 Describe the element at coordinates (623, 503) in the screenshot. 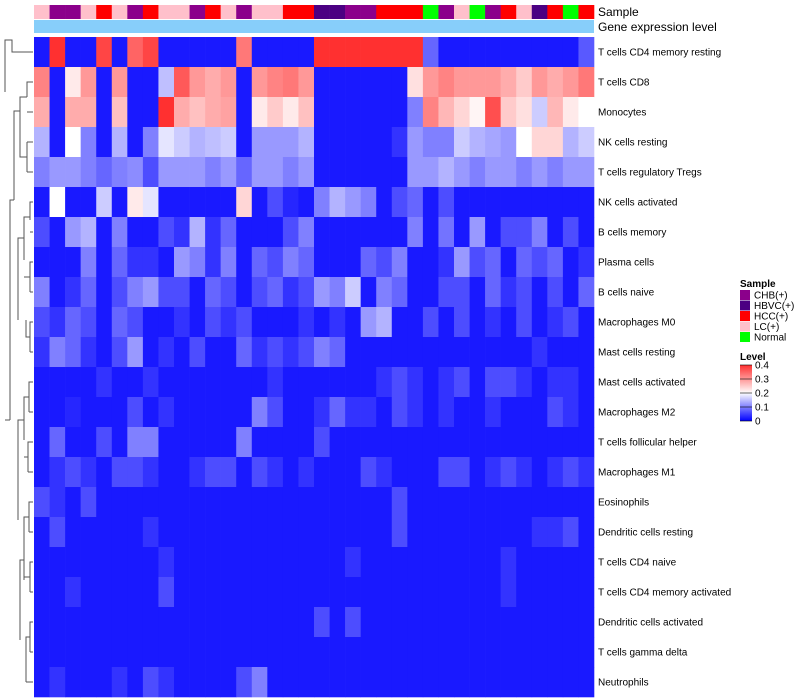

I see `row-label: Eosinophils` at that location.